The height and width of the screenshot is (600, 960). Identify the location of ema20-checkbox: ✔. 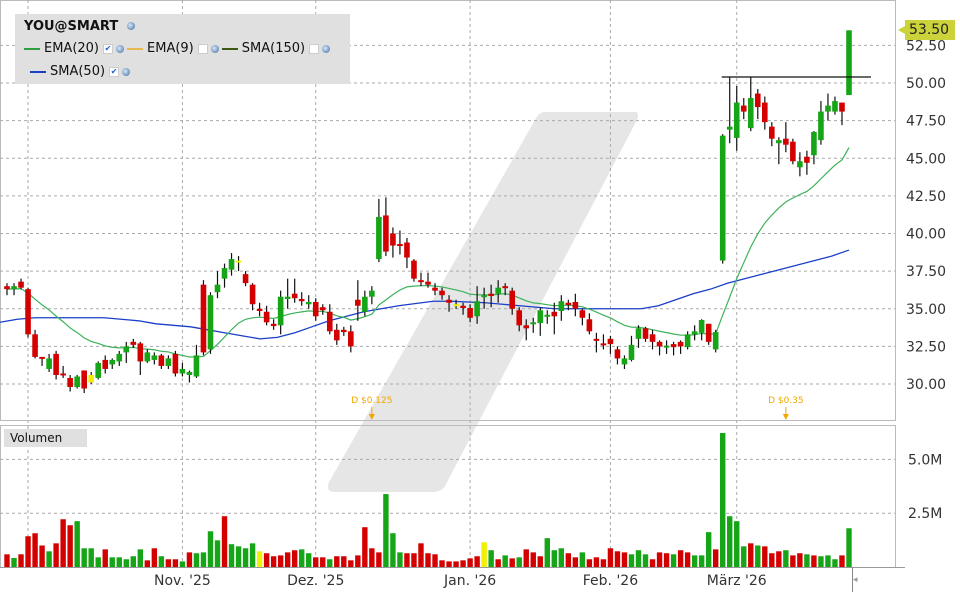
(108, 48).